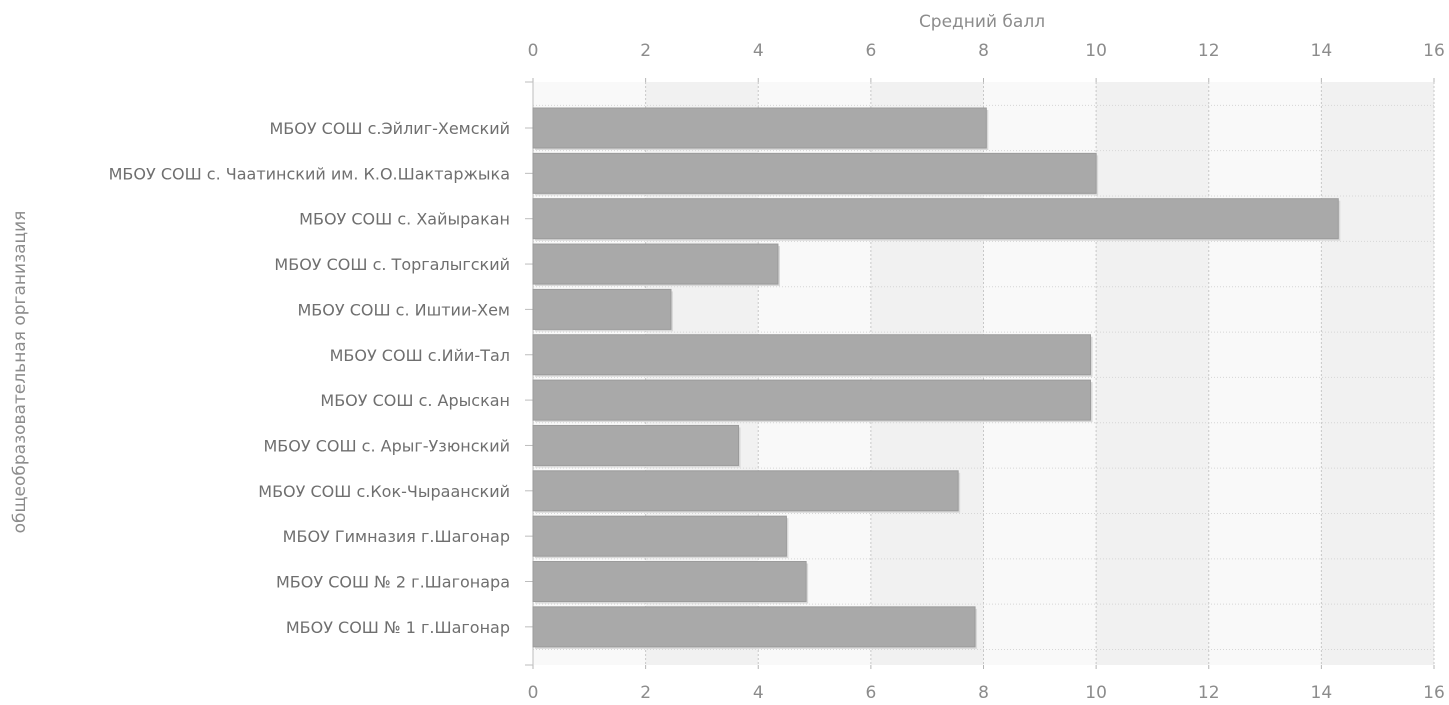 The height and width of the screenshot is (705, 1449). Describe the element at coordinates (758, 51) in the screenshot. I see `top-tick-label: 4` at that location.